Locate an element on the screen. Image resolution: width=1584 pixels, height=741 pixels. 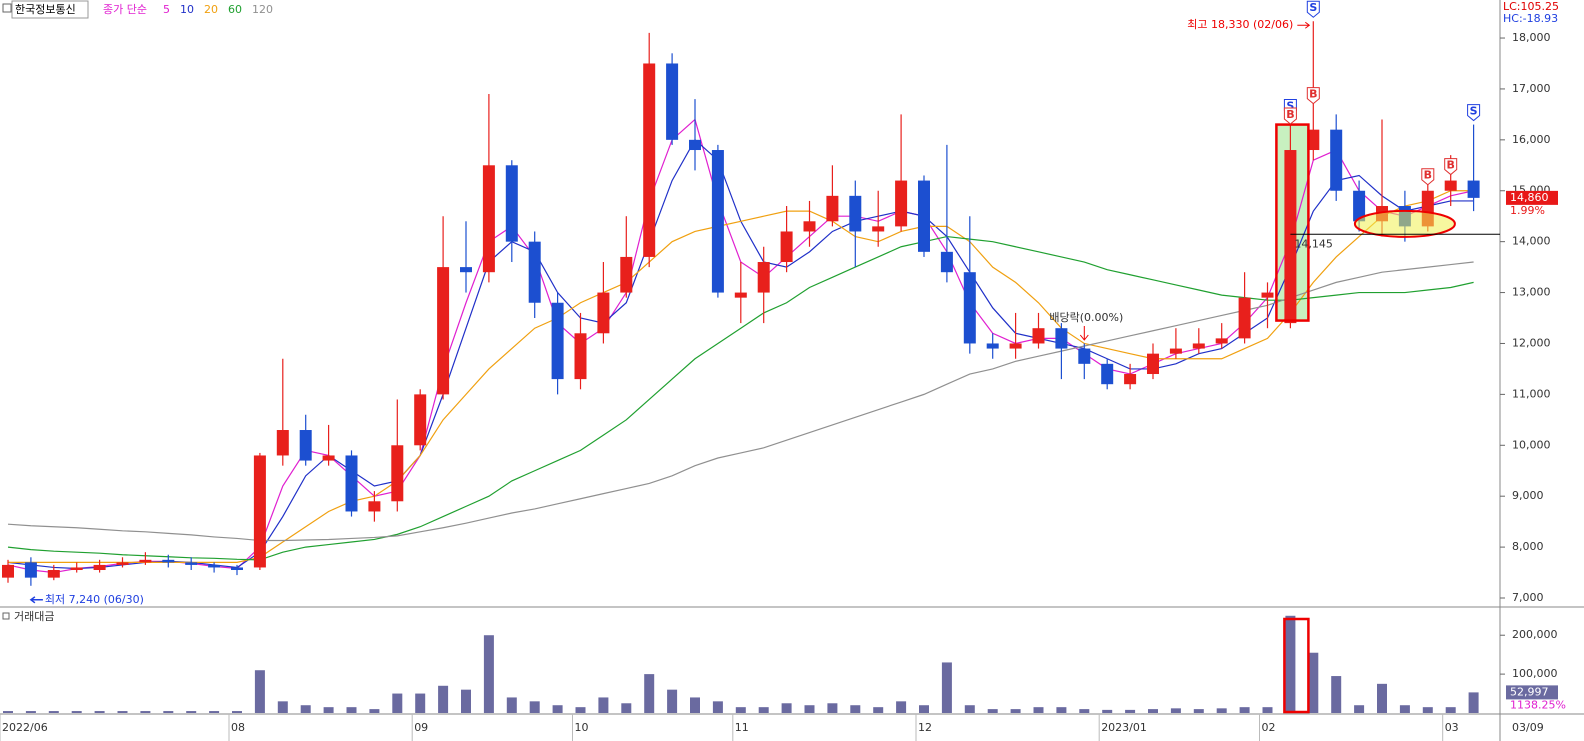
dividend-note: 배당락(0.00%) is located at coordinates (1086, 317).